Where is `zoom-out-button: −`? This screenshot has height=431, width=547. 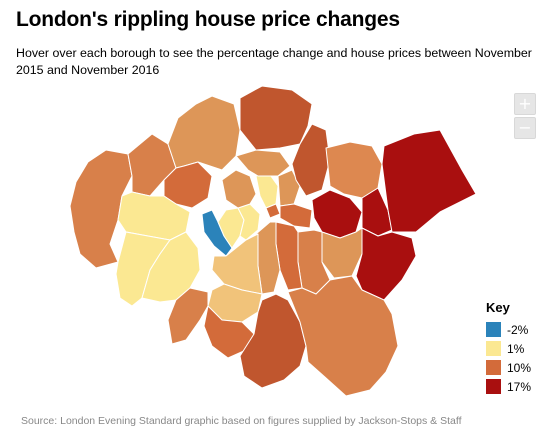
zoom-out-button: − is located at coordinates (525, 128).